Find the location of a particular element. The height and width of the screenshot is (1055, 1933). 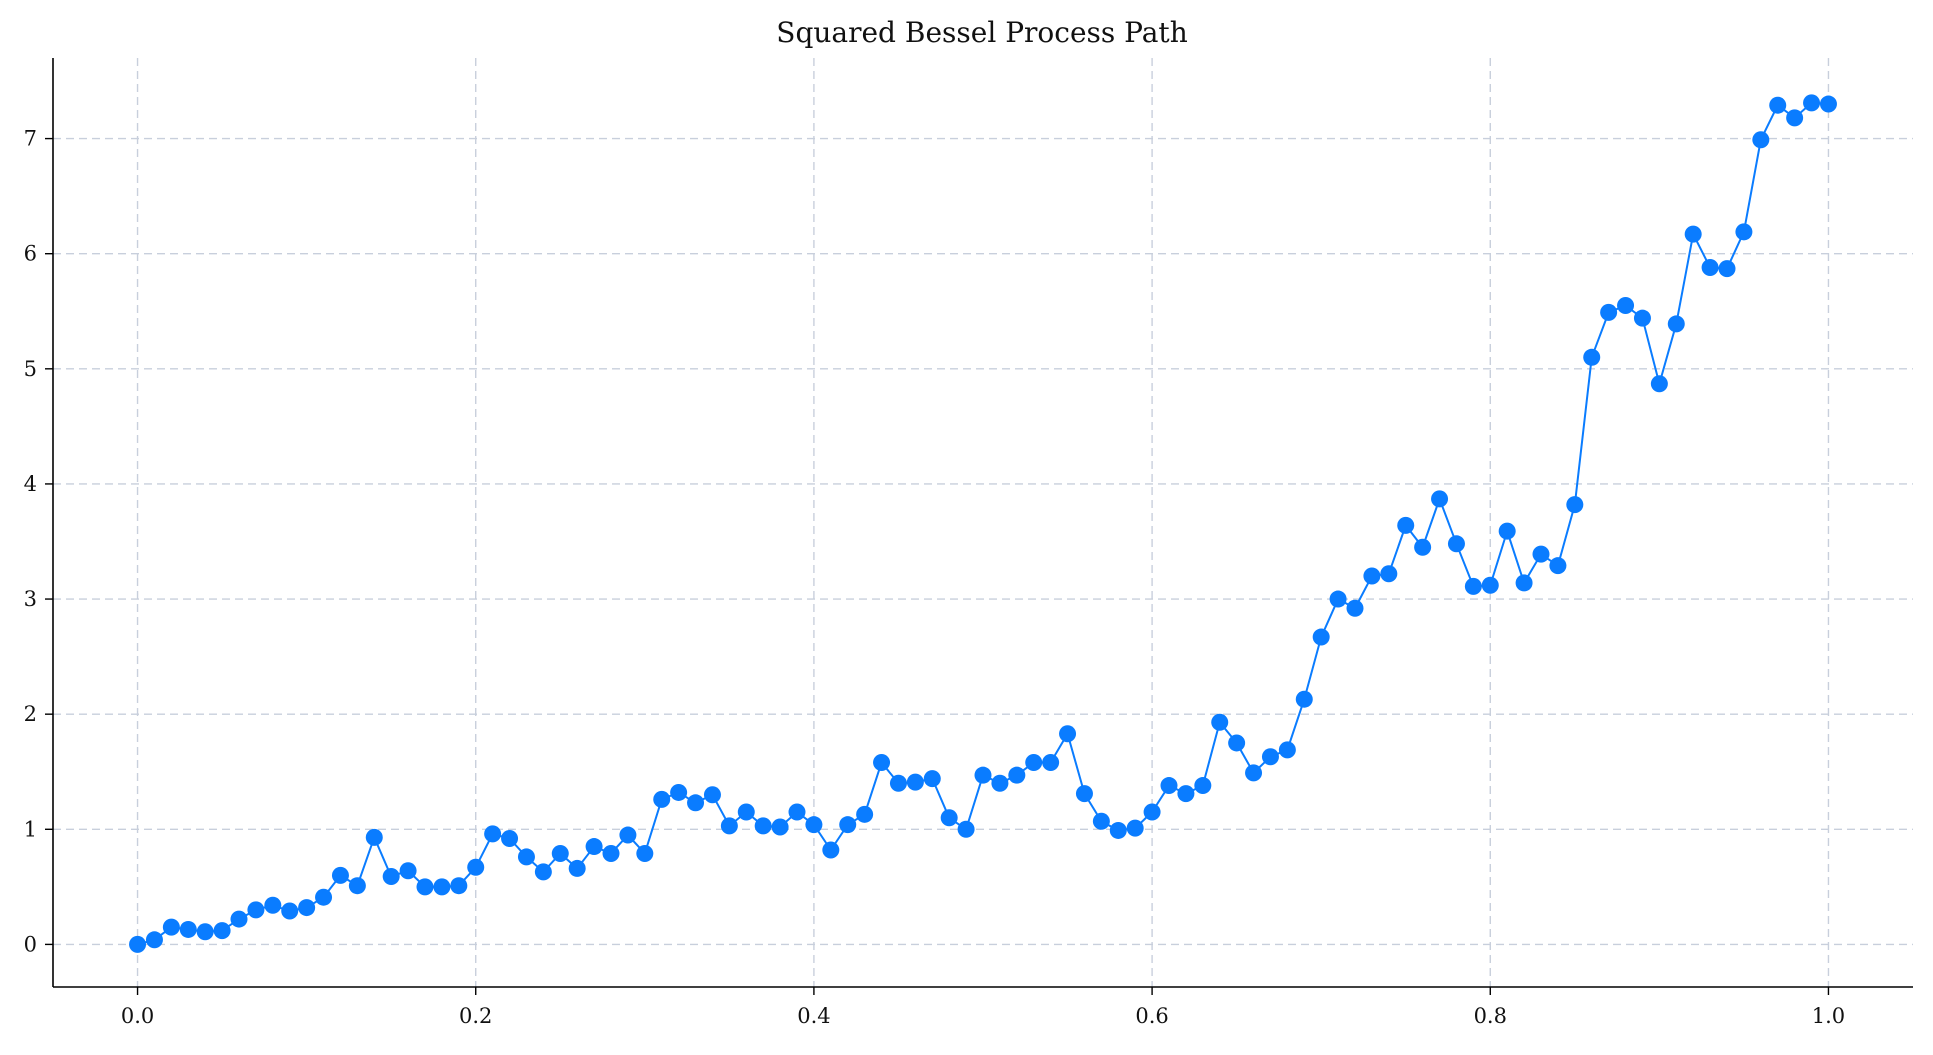

x-tick-label: 1.0 is located at coordinates (1828, 1016).